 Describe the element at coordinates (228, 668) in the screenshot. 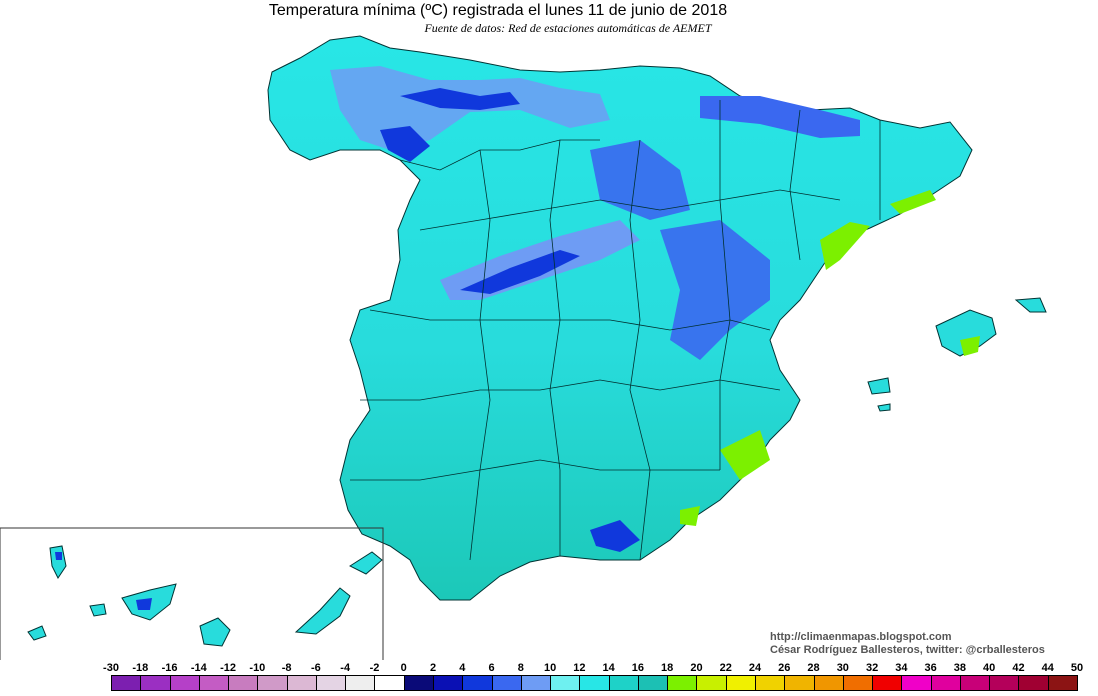

I see `legend-label: -12` at that location.